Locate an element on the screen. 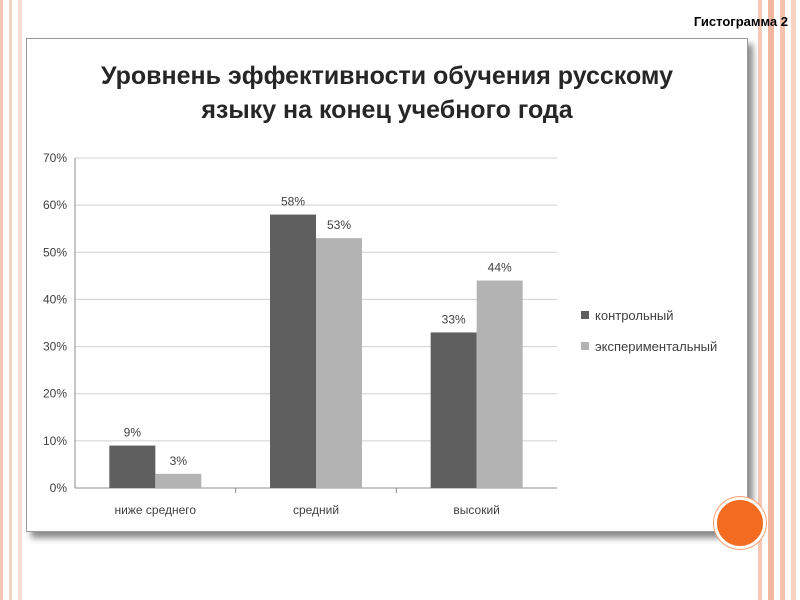 This screenshot has height=600, width=800. chart-title-line-1: Уровнень эффективности обучения русскому is located at coordinates (387, 76).